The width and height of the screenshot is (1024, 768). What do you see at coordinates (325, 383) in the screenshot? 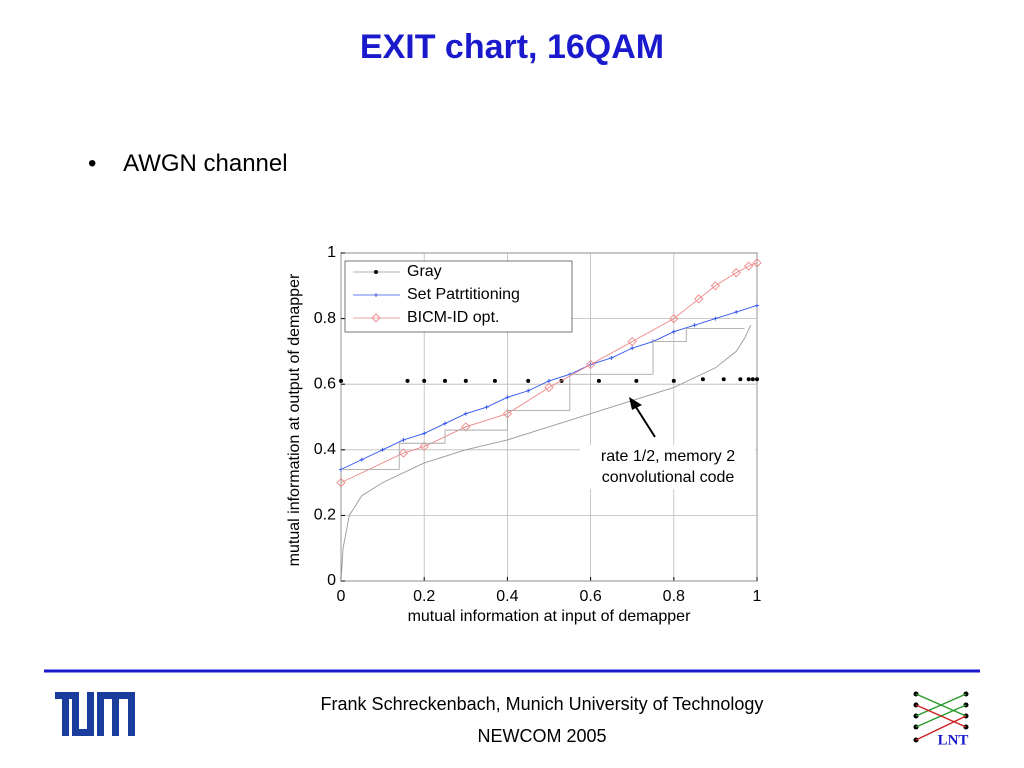
I see `y-tick-label: 0.6` at bounding box center [325, 383].